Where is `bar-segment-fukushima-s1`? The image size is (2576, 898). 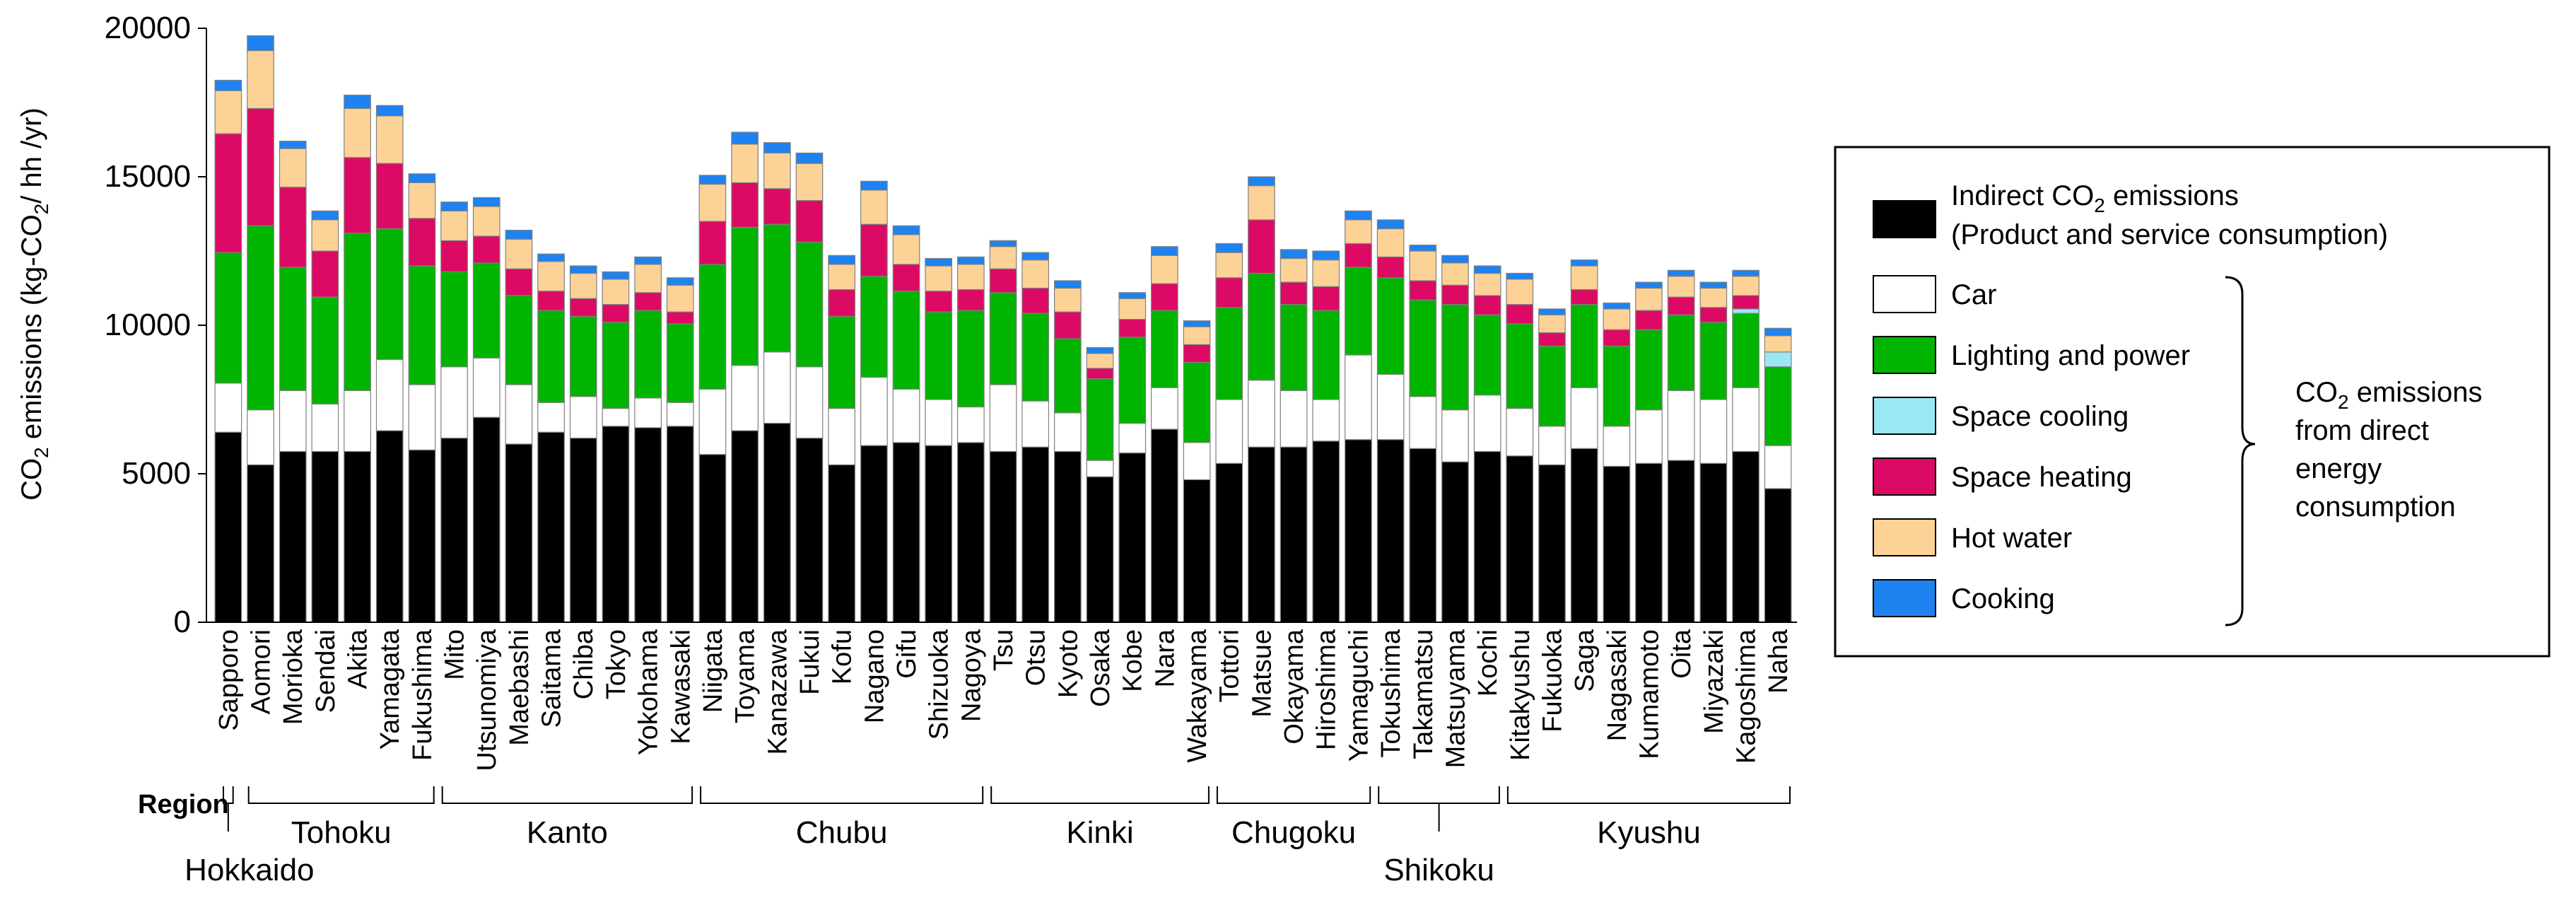
bar-segment-fukushima-s1 is located at coordinates (422, 417).